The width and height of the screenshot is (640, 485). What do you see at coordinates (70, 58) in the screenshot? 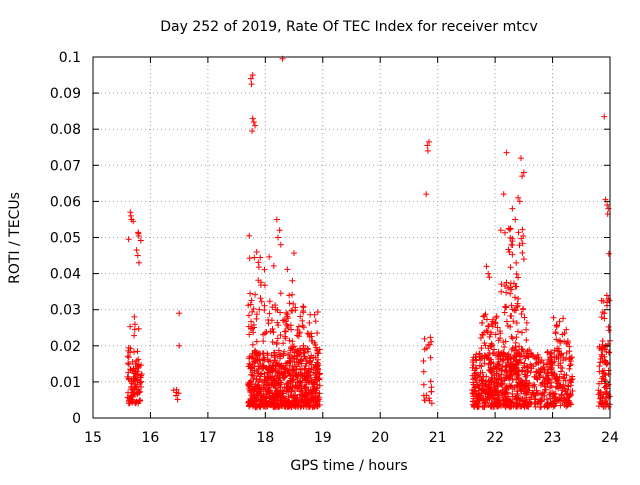
I see `y-tick-label: 0.1` at bounding box center [70, 58].